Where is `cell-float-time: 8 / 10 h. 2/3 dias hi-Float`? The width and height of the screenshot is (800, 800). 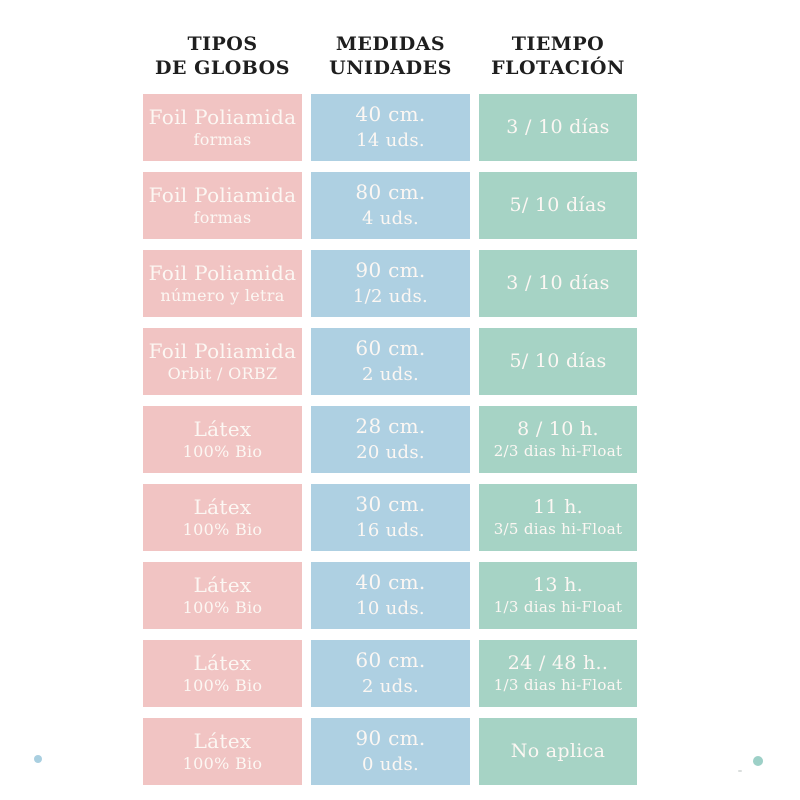 cell-float-time: 8 / 10 h. 2/3 dias hi-Float is located at coordinates (558, 439).